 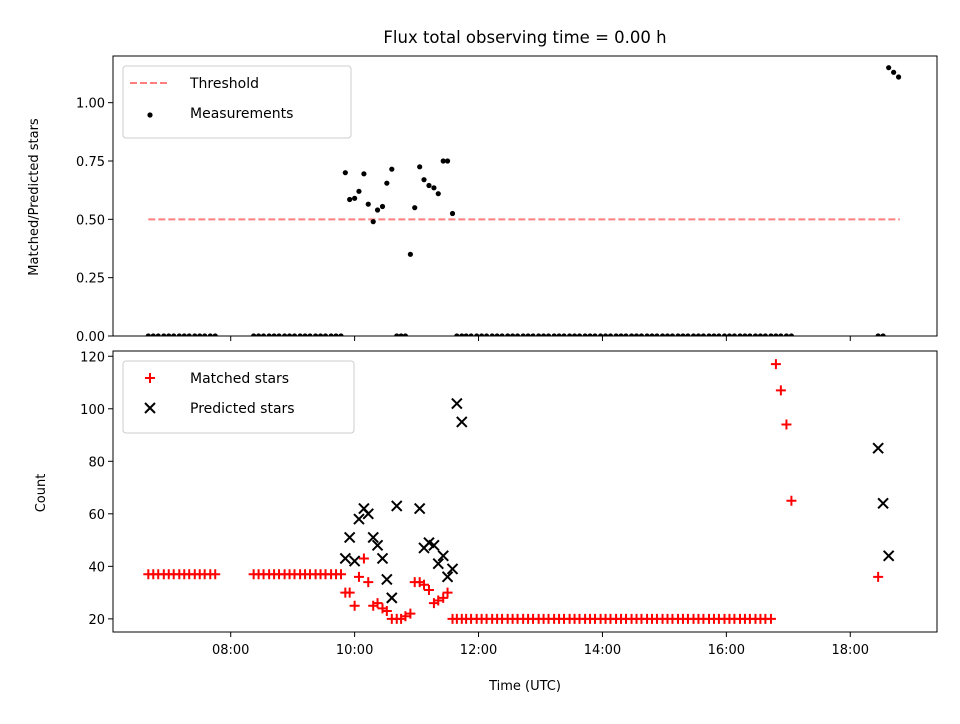 I want to click on ratio-y-tick-label: 0.75, so click(x=90, y=162).